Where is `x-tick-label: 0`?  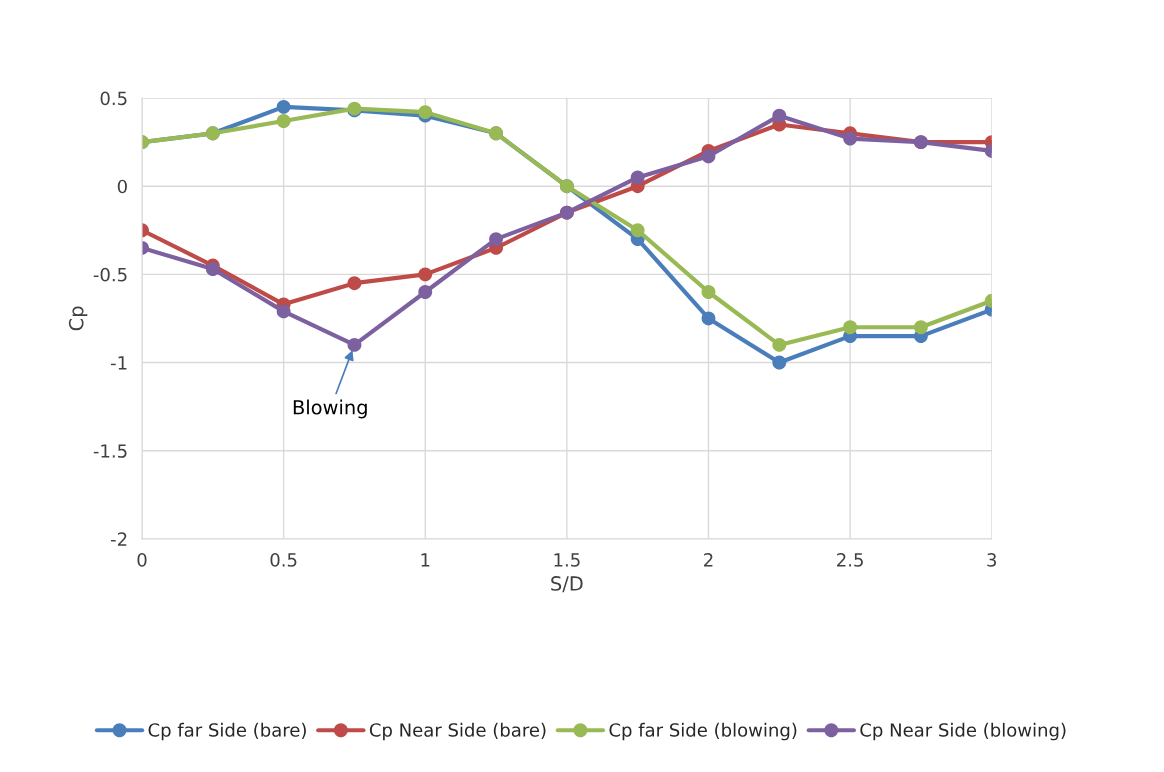
x-tick-label: 0 is located at coordinates (142, 560).